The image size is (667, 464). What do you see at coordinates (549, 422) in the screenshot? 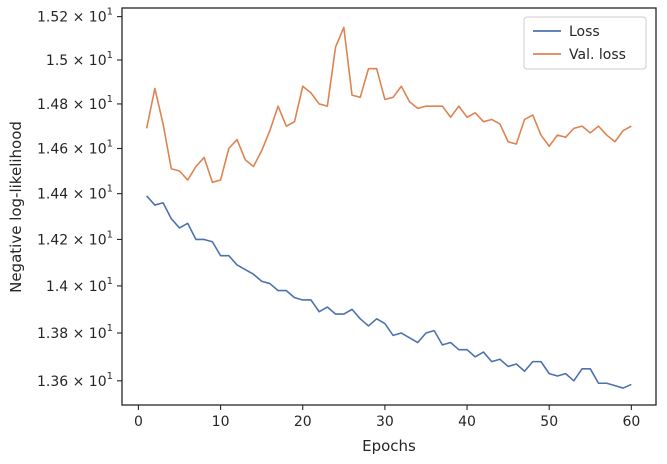
I see `x-tick-label: 50` at bounding box center [549, 422].